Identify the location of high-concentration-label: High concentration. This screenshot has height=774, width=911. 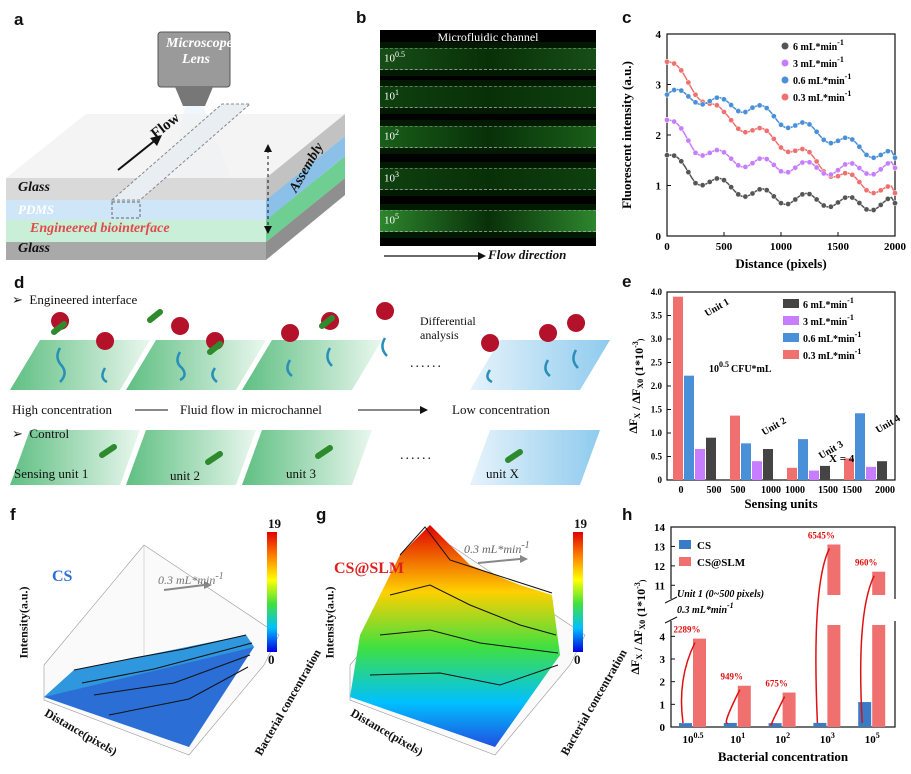
(62, 409).